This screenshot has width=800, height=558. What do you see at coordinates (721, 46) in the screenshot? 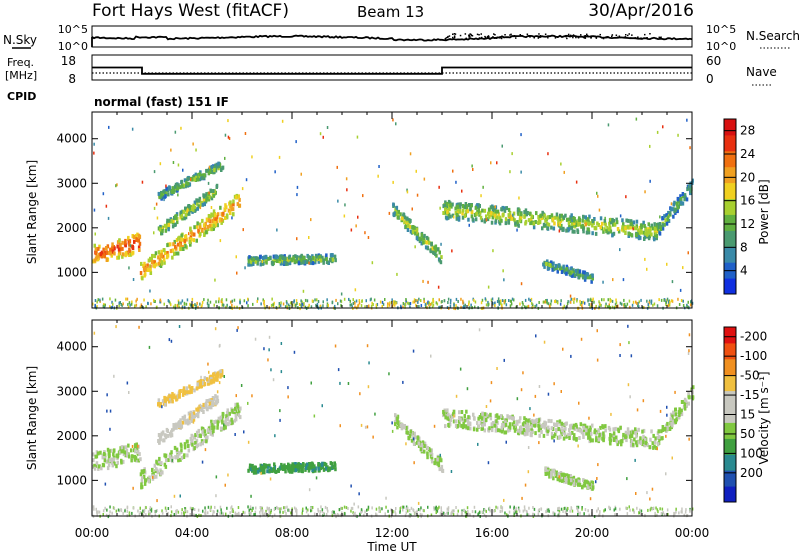
I see `noise-right-tick-bottom: 10^0` at bounding box center [721, 46].